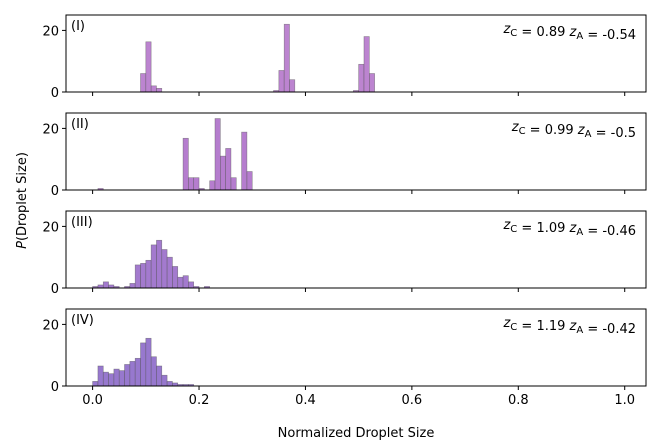 The image size is (664, 443). Describe the element at coordinates (50, 227) in the screenshot. I see `y-tick-label-3-2: 20` at that location.